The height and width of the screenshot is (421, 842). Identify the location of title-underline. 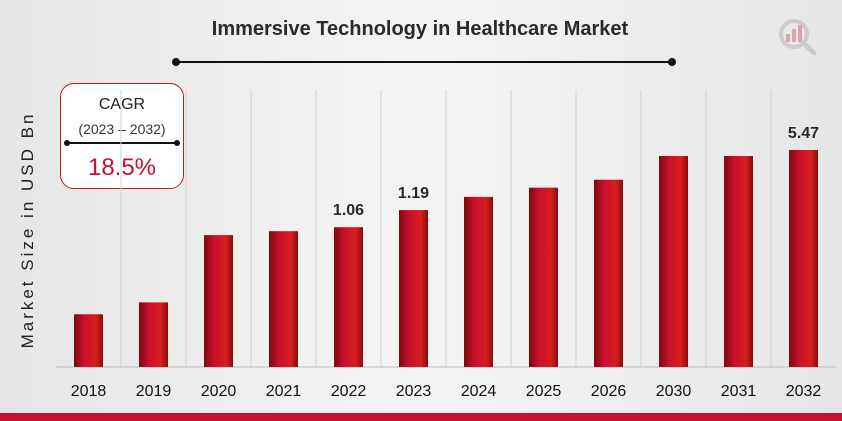
(424, 62).